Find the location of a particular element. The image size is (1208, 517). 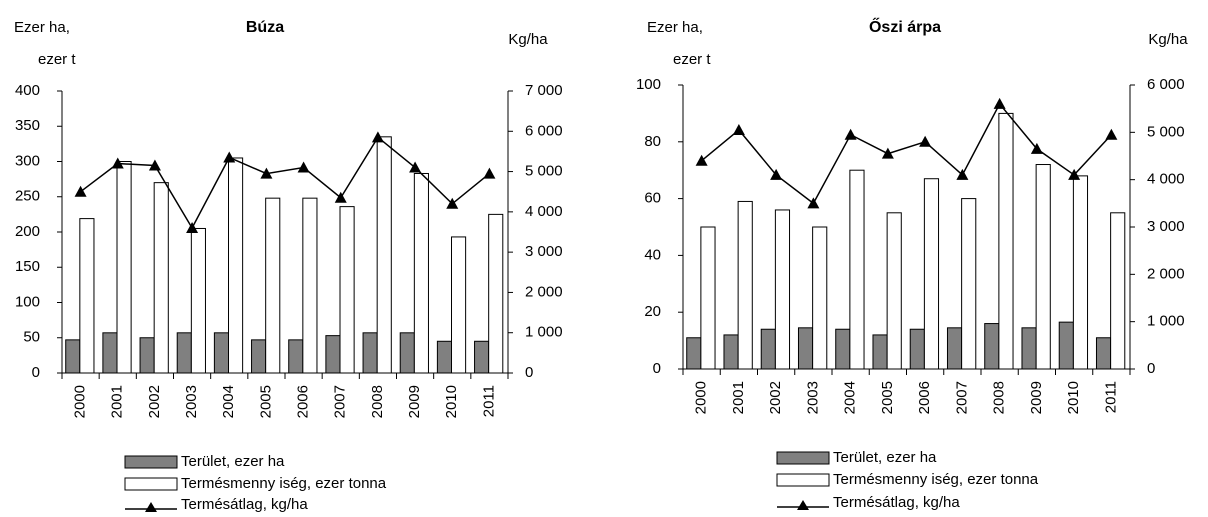

y-tick-label: 250 is located at coordinates (27, 196).